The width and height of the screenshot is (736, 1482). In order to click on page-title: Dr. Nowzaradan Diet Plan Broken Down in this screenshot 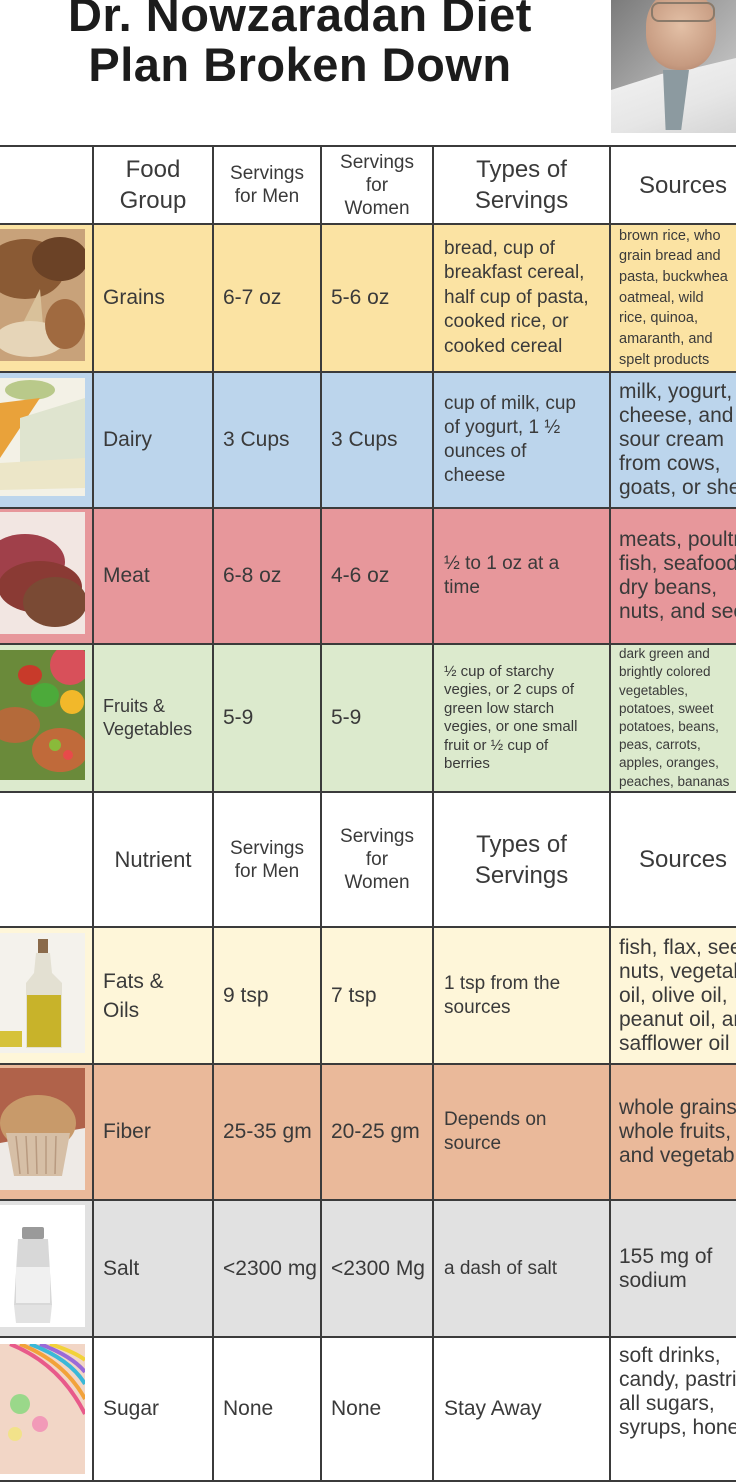, I will do `click(300, 45)`.